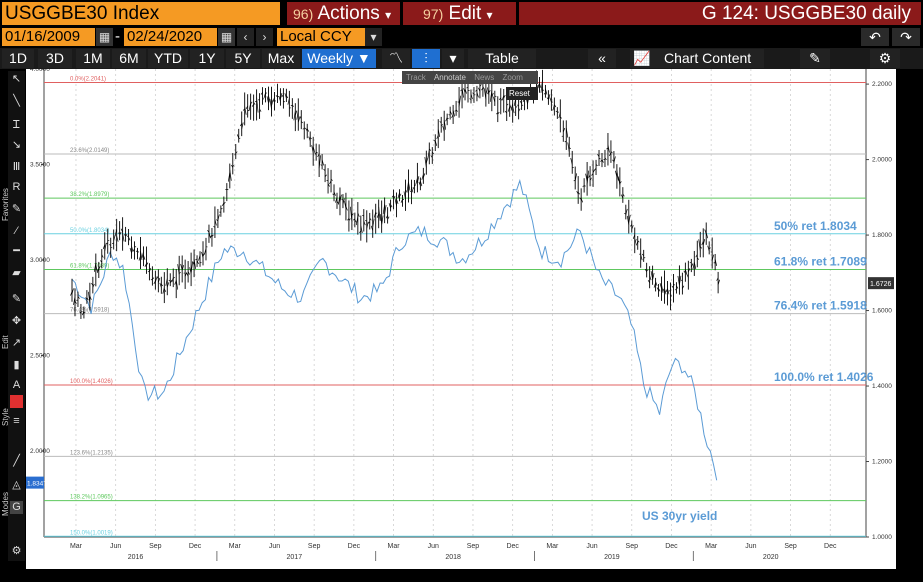  I want to click on redo-icon: ↷, so click(906, 37).